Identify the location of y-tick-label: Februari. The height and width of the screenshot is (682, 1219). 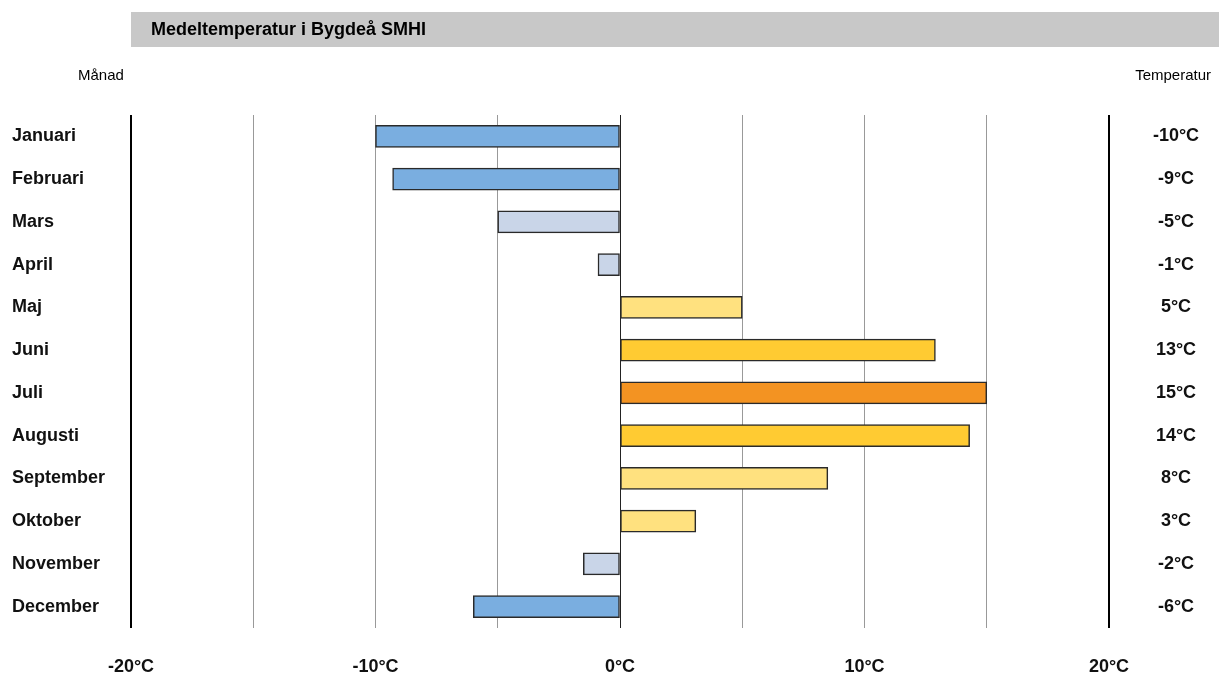
(48, 178).